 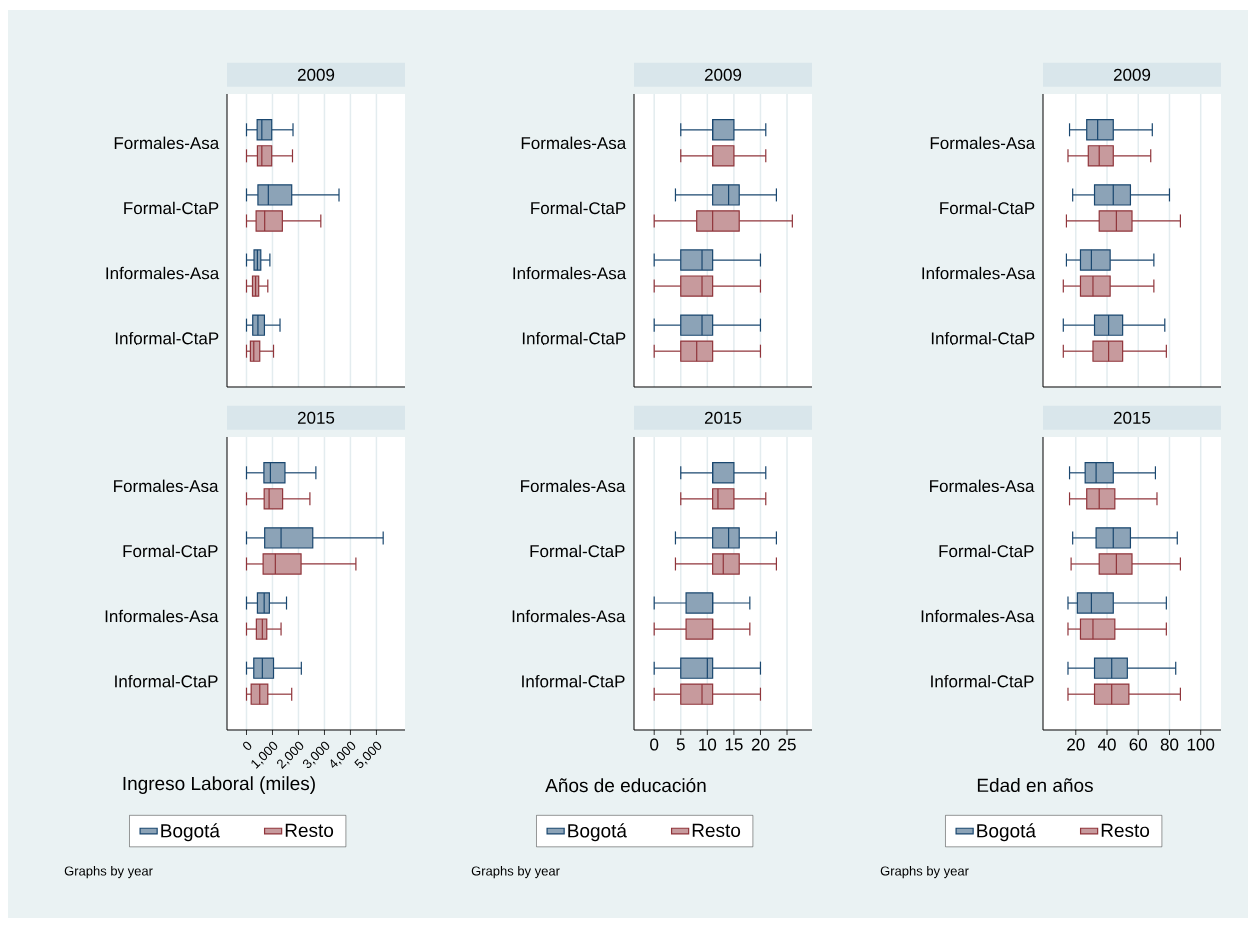 What do you see at coordinates (1106, 744) in the screenshot?
I see `x-tick-label: 40` at bounding box center [1106, 744].